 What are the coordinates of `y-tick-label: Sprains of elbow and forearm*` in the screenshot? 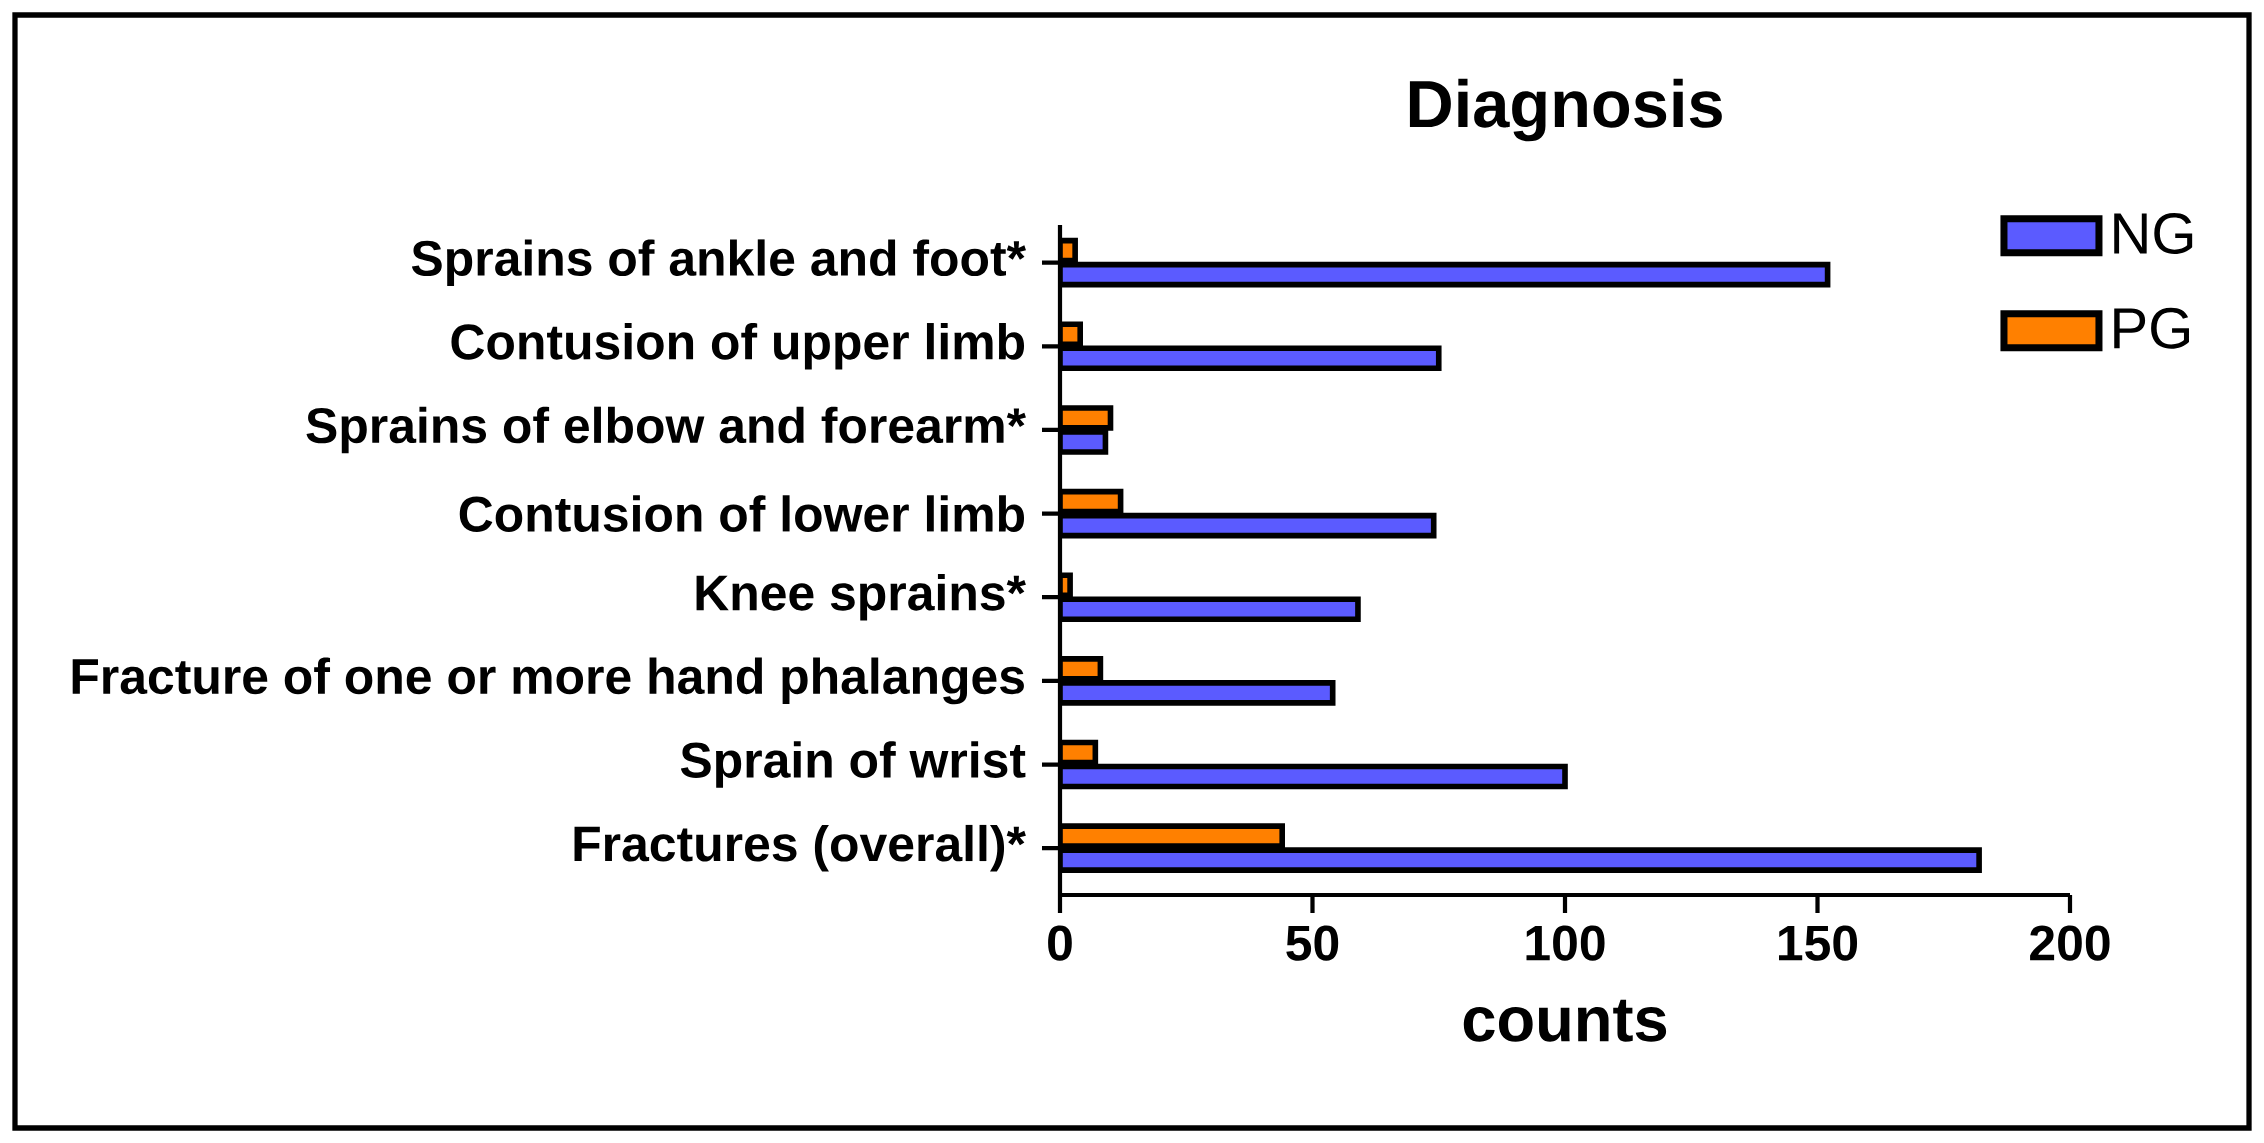 It's located at (666, 430).